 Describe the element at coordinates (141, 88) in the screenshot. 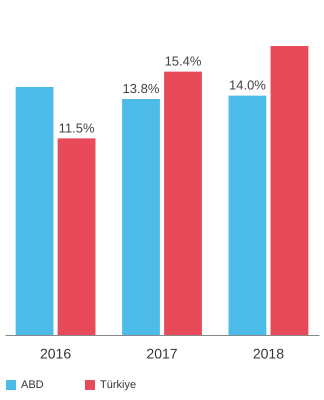

I see `data-label: 13.8%` at that location.